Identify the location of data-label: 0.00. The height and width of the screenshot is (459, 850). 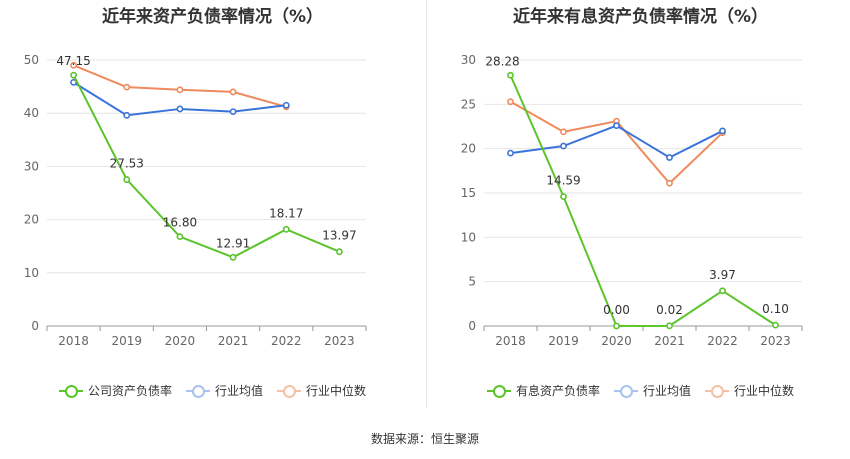
(616, 310).